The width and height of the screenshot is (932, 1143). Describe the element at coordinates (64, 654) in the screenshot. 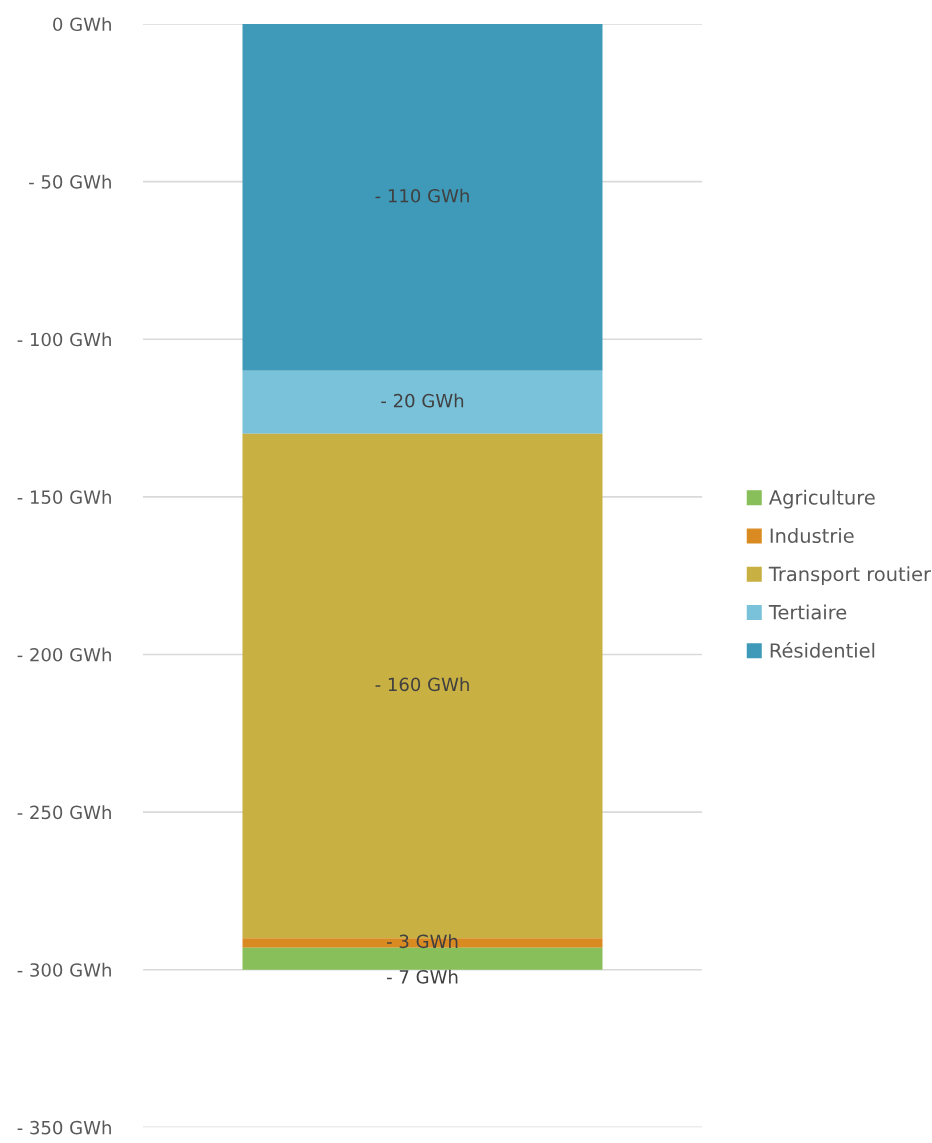

I see `y-tick-label: - 200 GWh` at that location.